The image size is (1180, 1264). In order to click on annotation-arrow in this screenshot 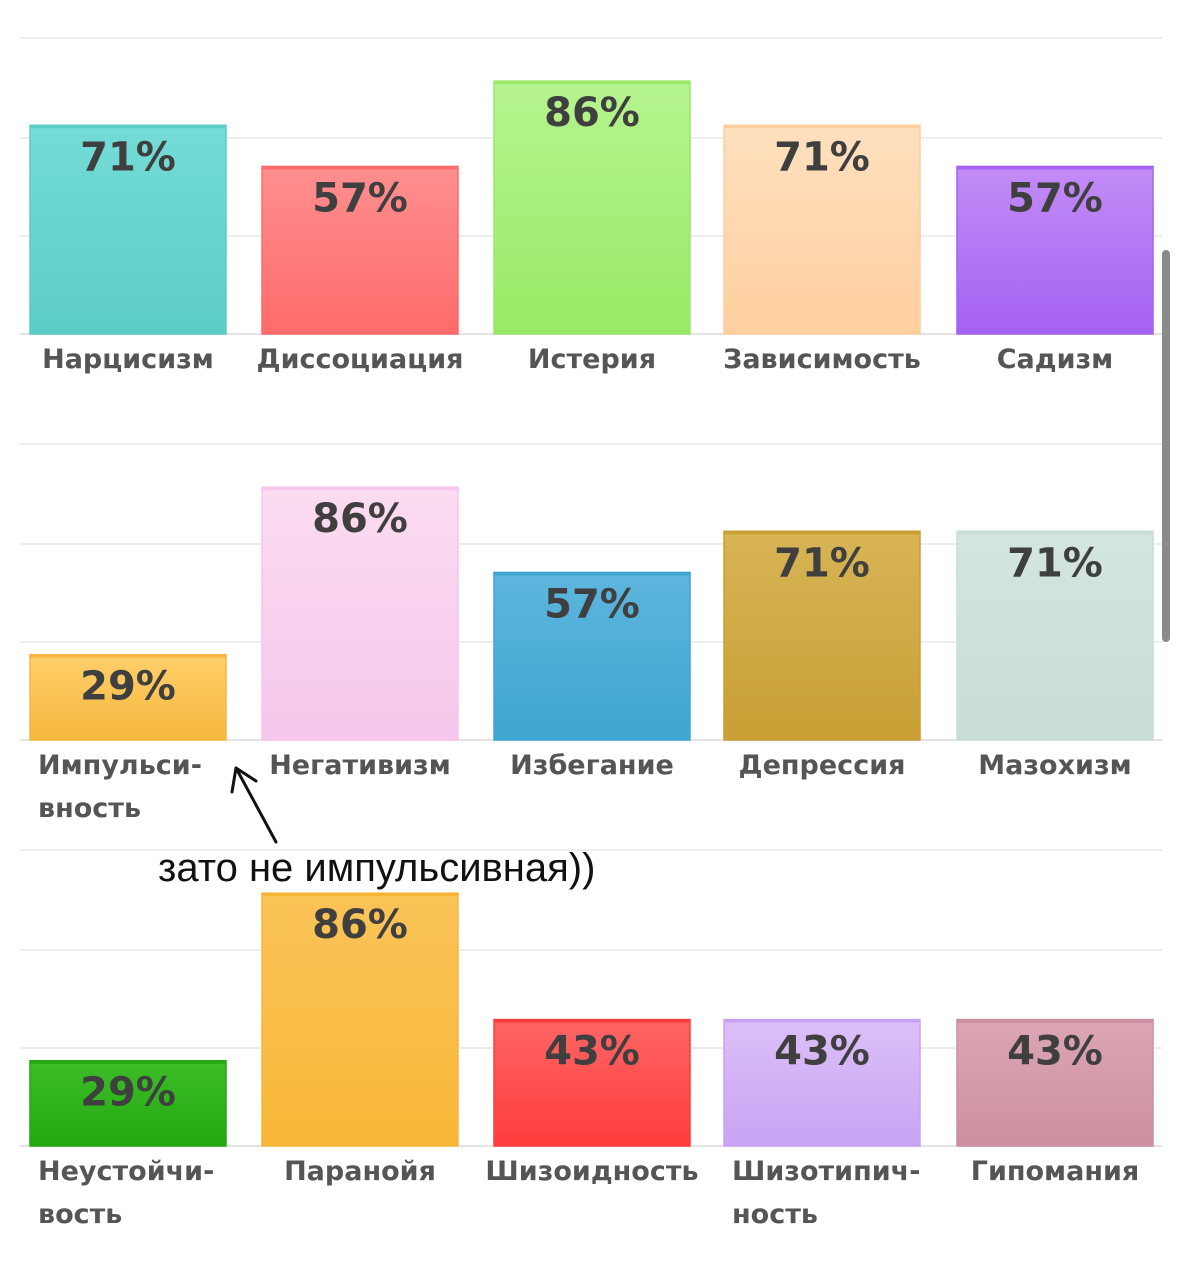, I will do `click(254, 805)`.